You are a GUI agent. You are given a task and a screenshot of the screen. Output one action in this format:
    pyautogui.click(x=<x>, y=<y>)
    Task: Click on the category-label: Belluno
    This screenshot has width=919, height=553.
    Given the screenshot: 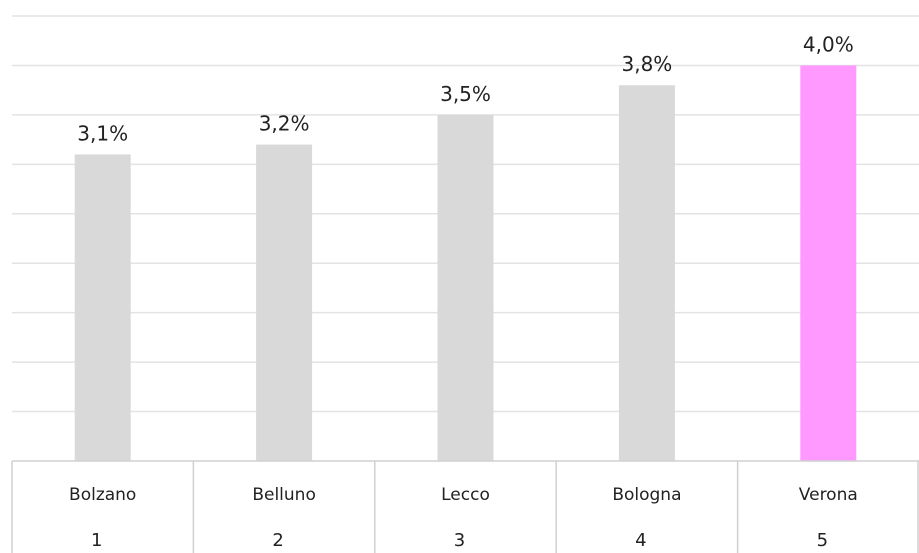 What is the action you would take?
    pyautogui.click(x=284, y=495)
    